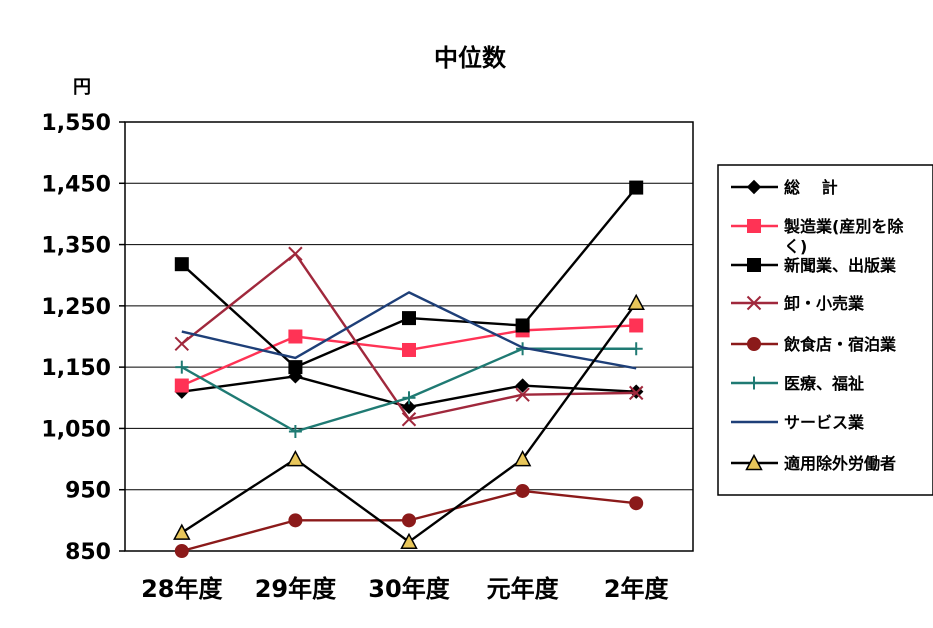 The width and height of the screenshot is (933, 628). I want to click on legend-item: 新聞業、出版業, so click(814, 265).